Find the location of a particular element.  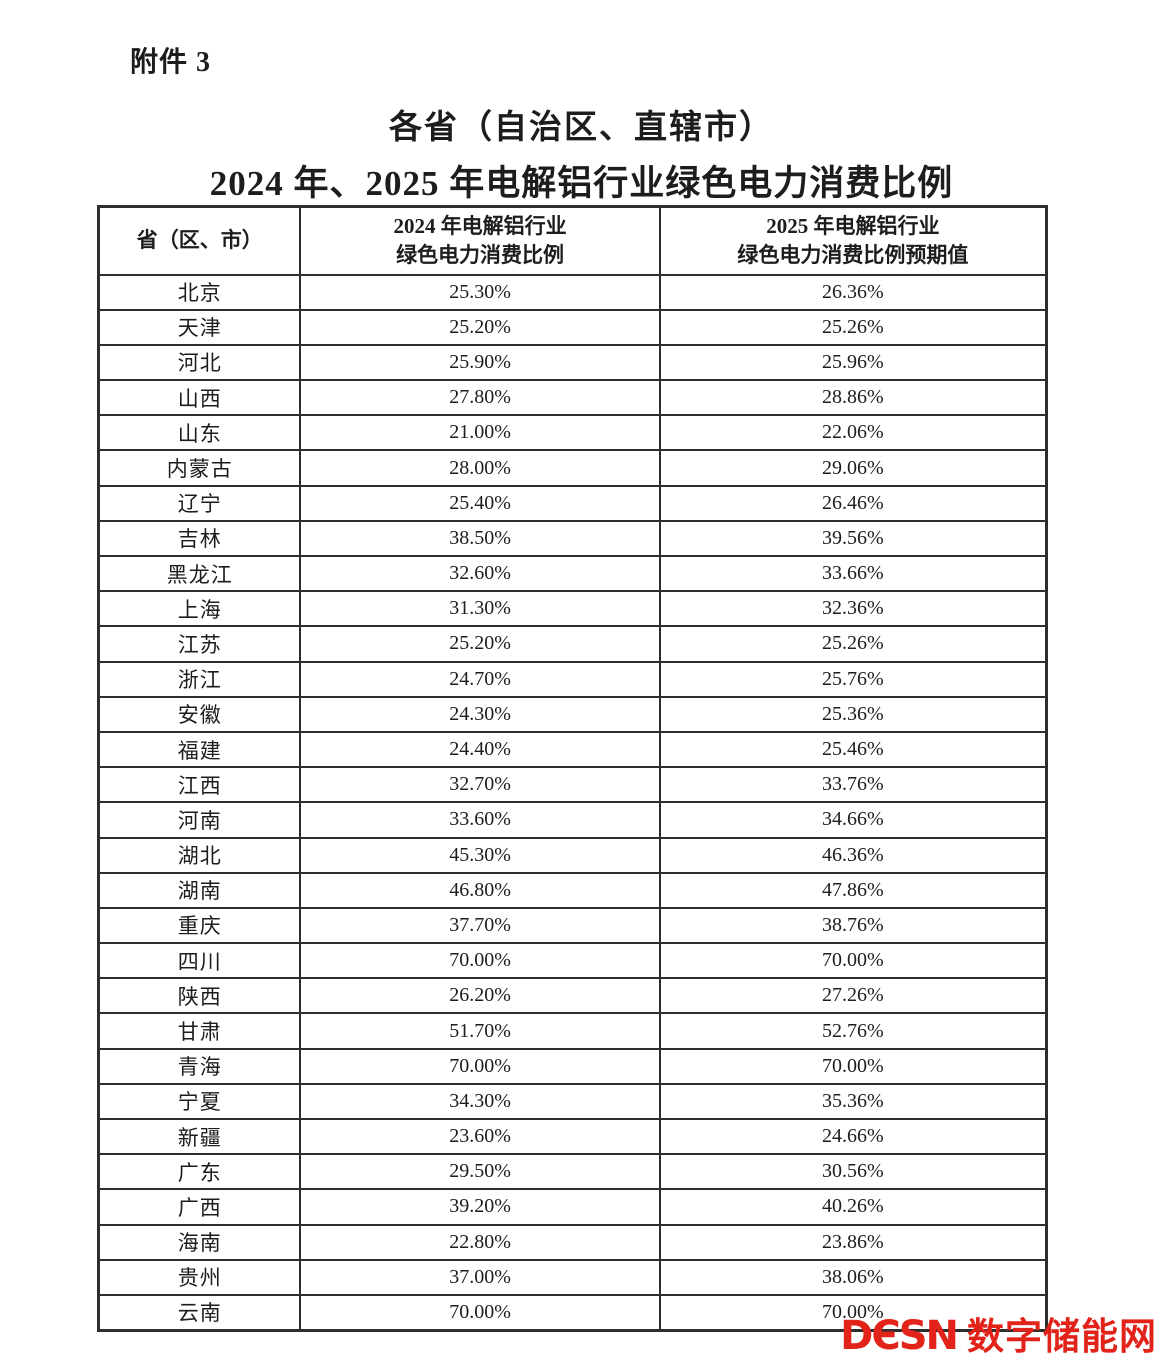

ratio-2025-cell: 47.86% is located at coordinates (853, 890).